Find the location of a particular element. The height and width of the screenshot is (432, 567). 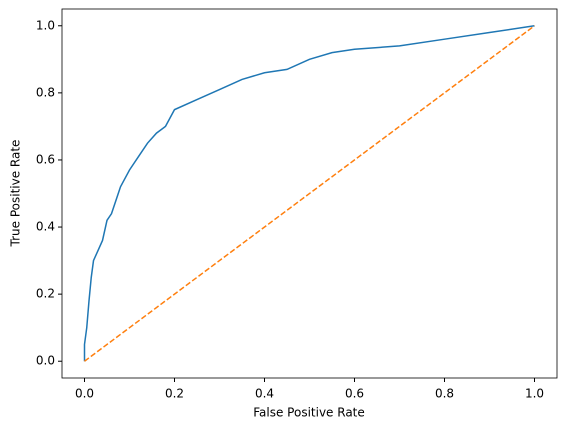

x-tick-label: 0.8 is located at coordinates (444, 394).